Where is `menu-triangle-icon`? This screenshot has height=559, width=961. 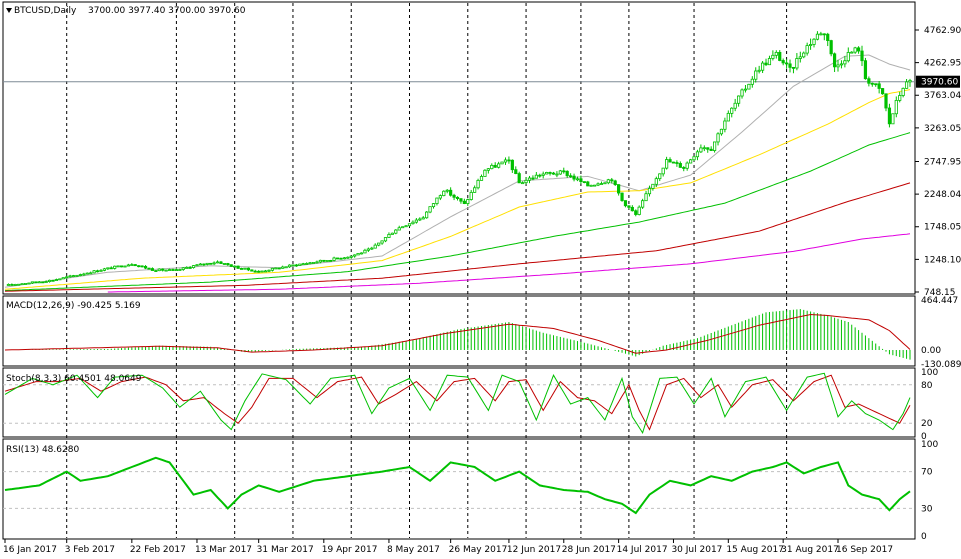 menu-triangle-icon is located at coordinates (9, 10).